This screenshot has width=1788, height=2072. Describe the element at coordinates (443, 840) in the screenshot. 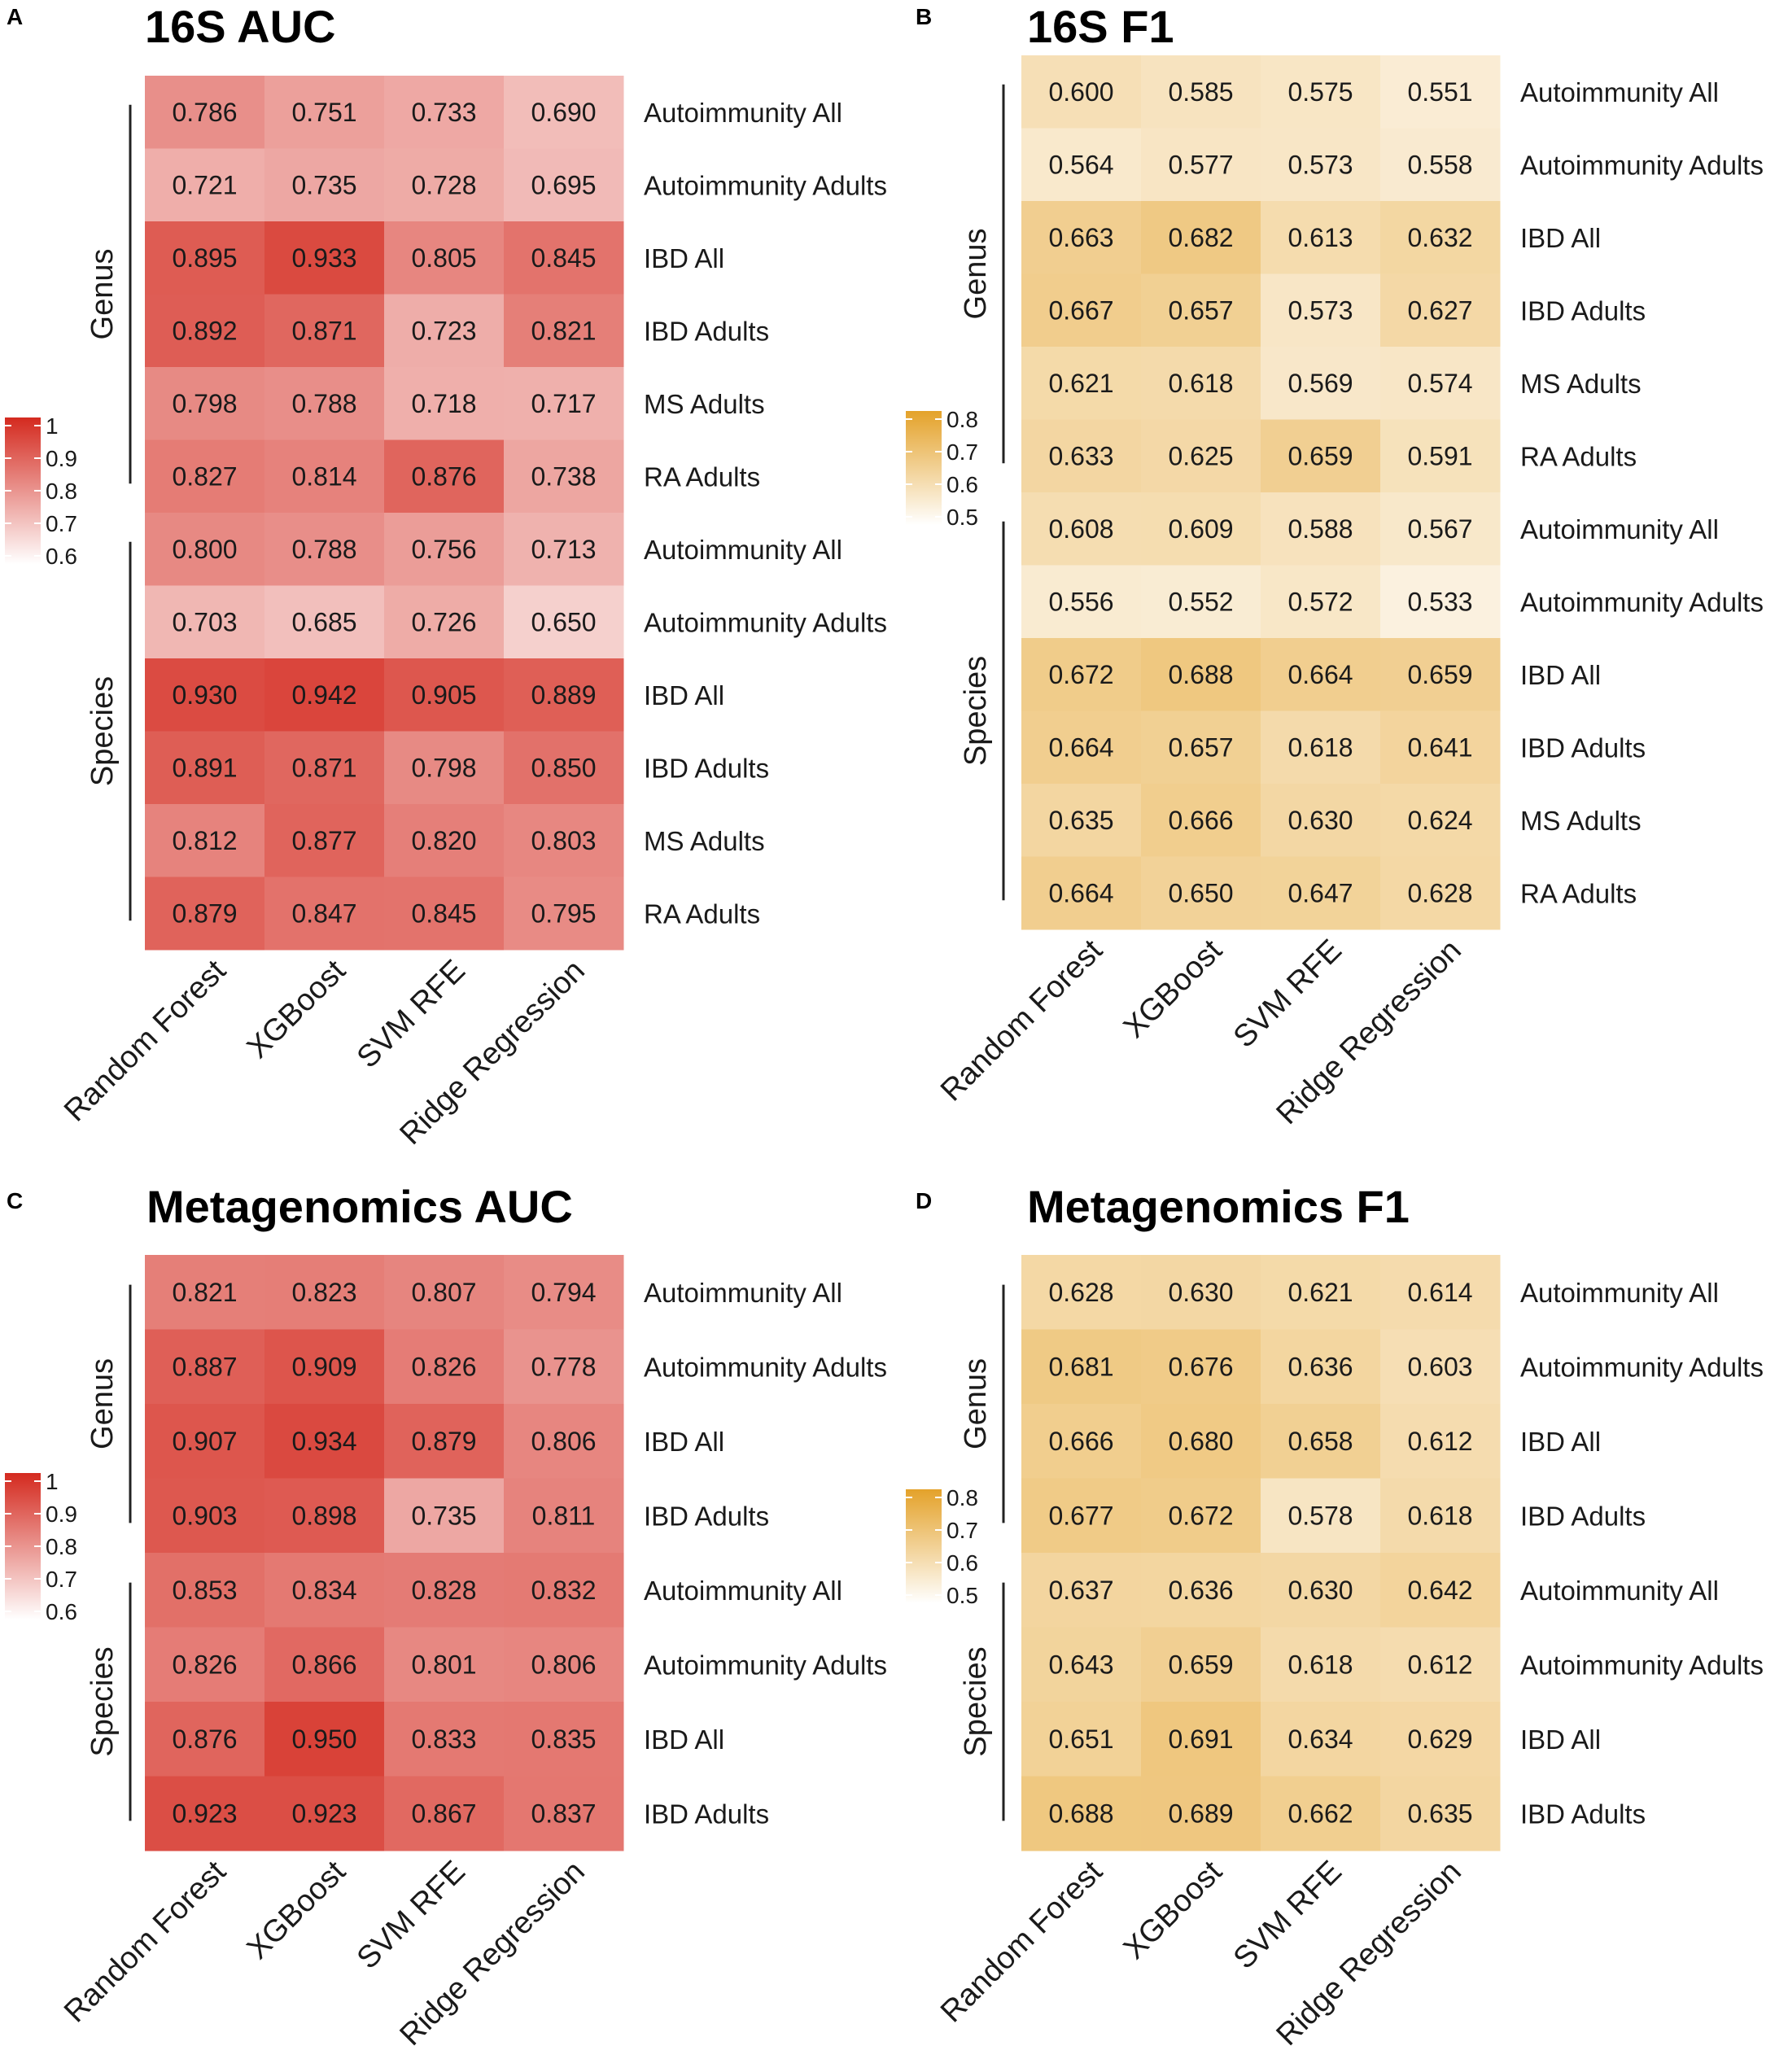

I see `cell-value-label: 0.820` at that location.